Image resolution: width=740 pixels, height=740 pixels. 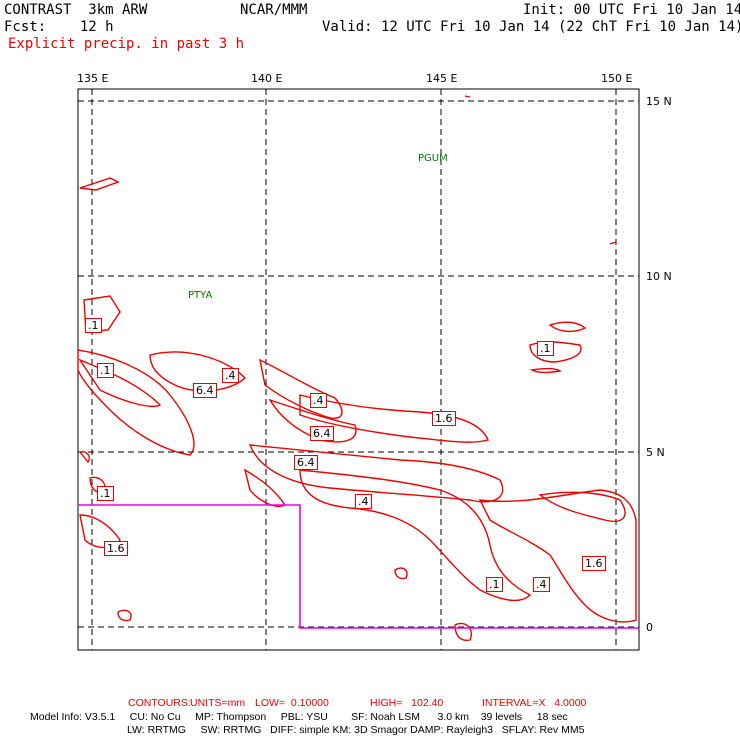 I want to click on contours-interval: INTERVAL=X 4.0000, so click(x=534, y=703).